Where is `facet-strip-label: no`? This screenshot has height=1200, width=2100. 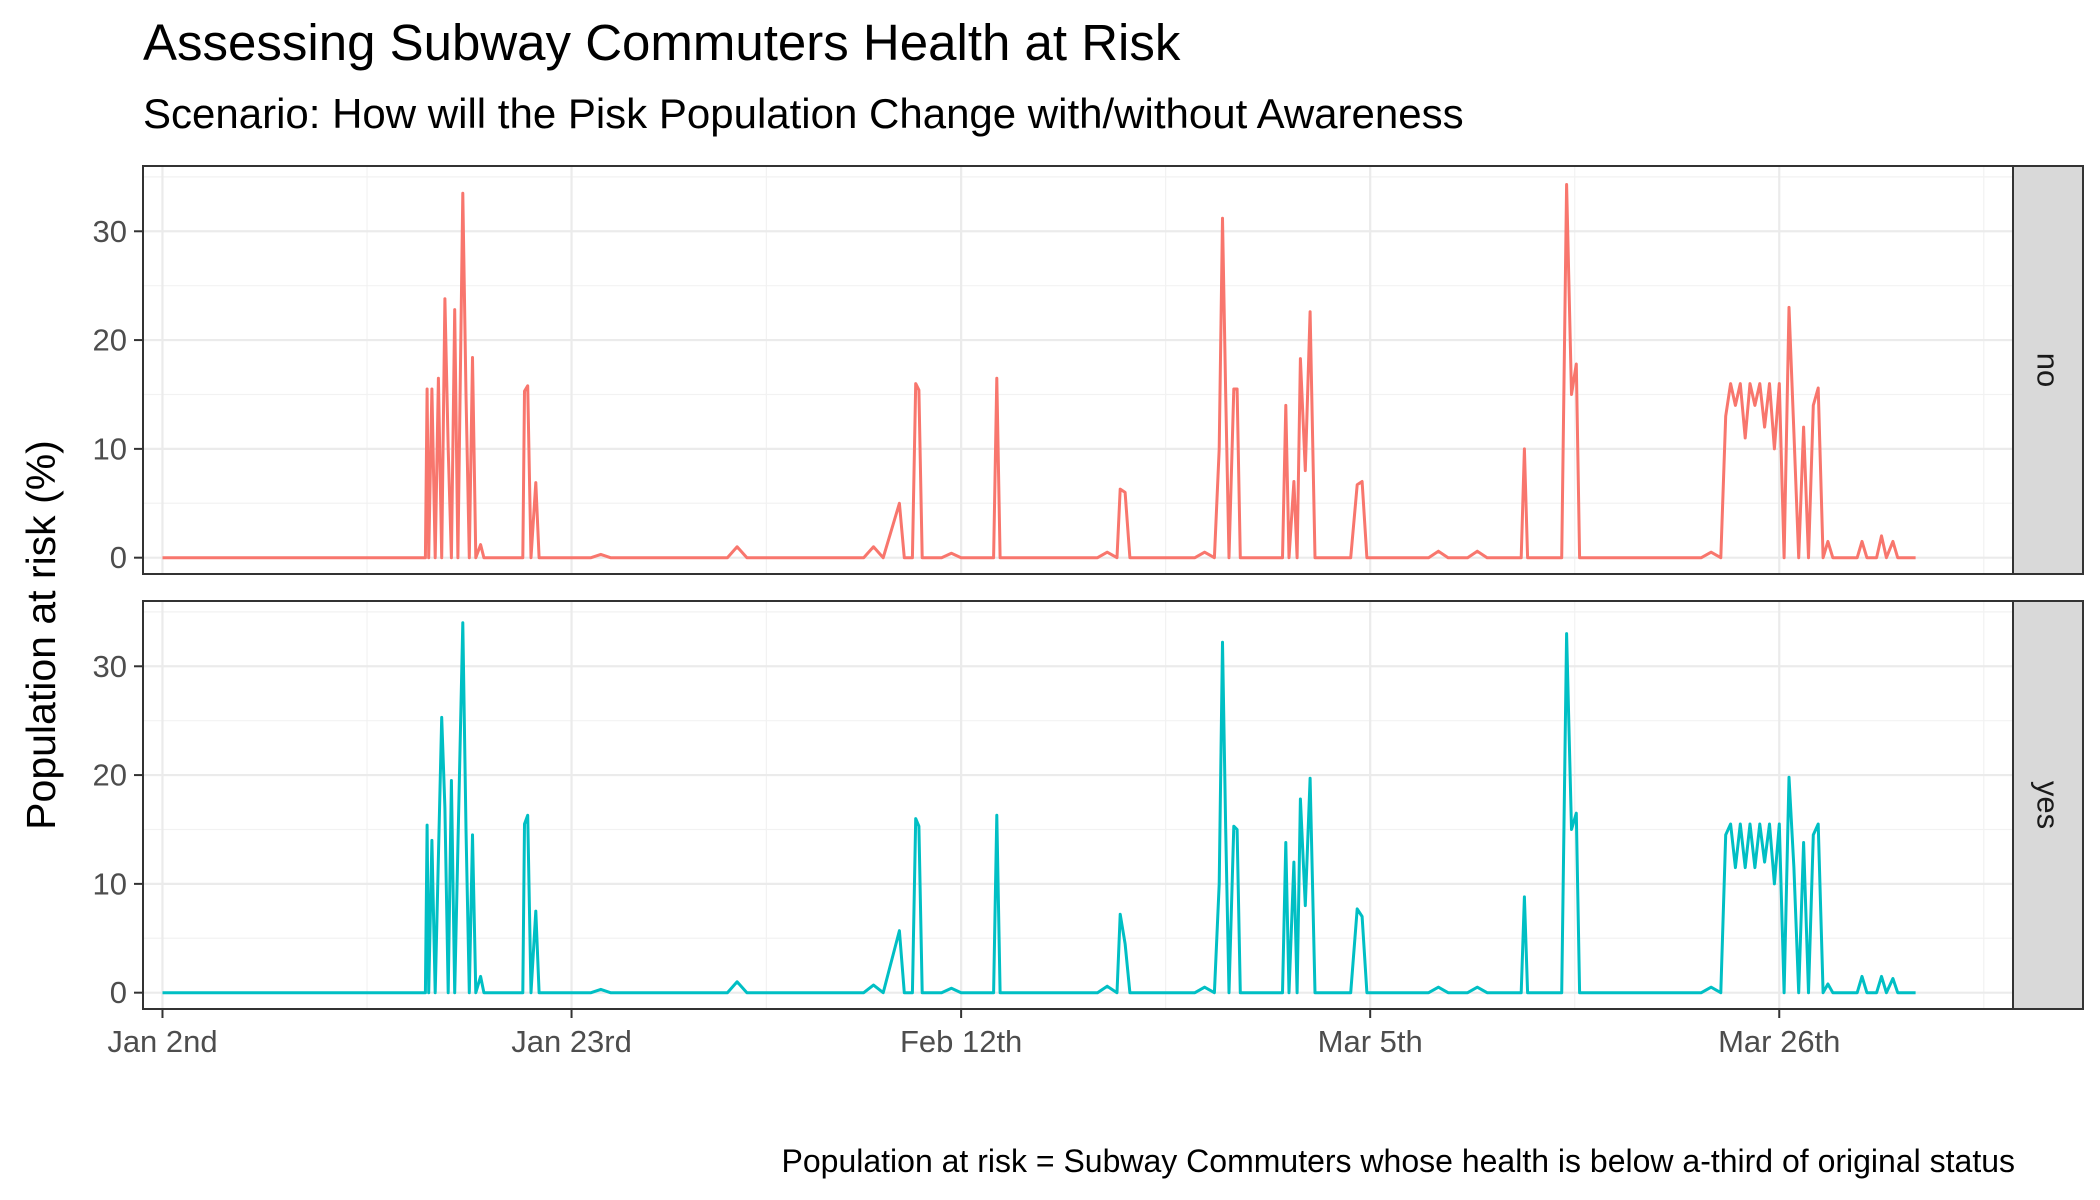 facet-strip-label: no is located at coordinates (2048, 370).